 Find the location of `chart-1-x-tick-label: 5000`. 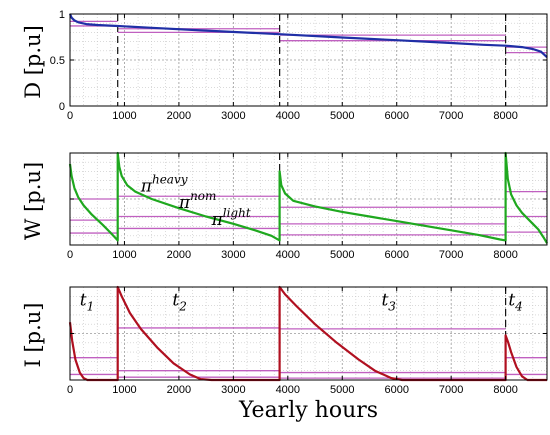

chart-1-x-tick-label: 5000 is located at coordinates (342, 255).